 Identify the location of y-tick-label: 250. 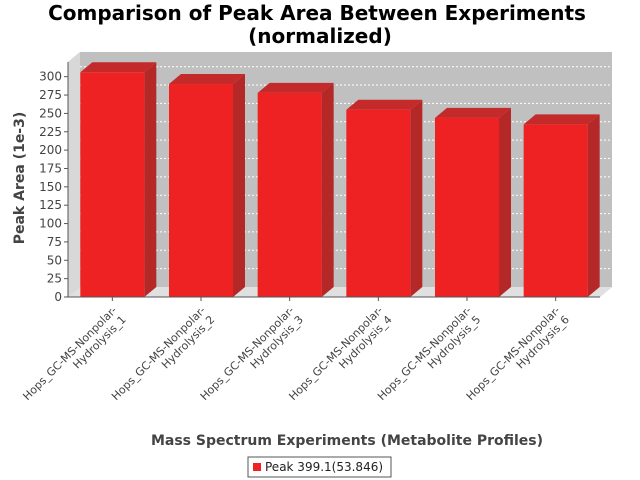
(50, 113).